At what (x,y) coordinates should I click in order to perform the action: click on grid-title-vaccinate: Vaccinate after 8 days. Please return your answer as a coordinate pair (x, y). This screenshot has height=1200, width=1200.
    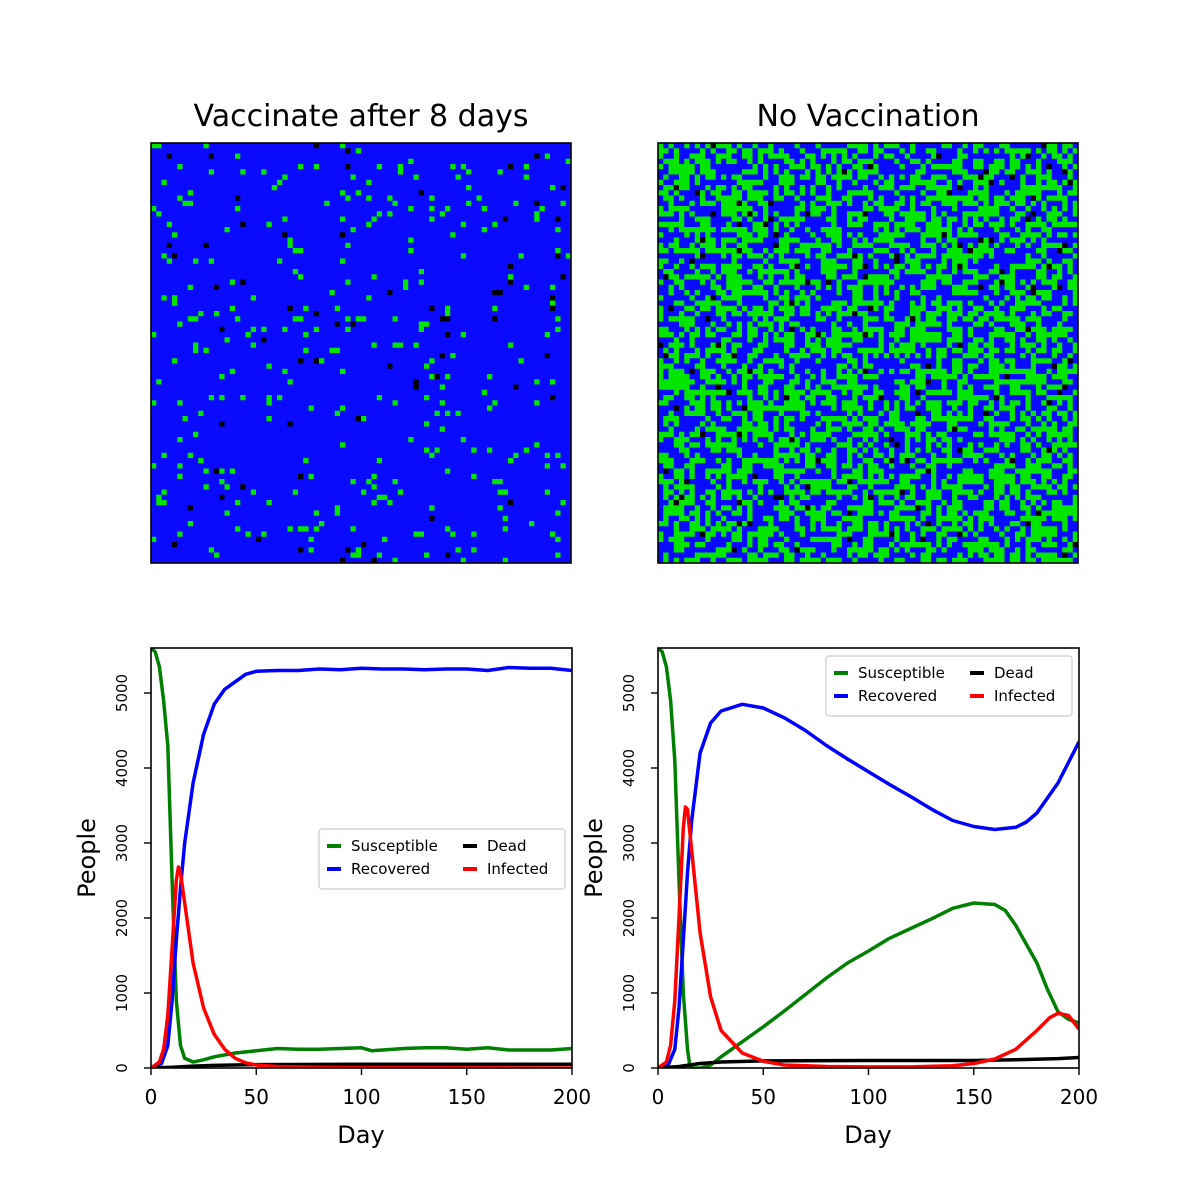
    Looking at the image, I should click on (361, 116).